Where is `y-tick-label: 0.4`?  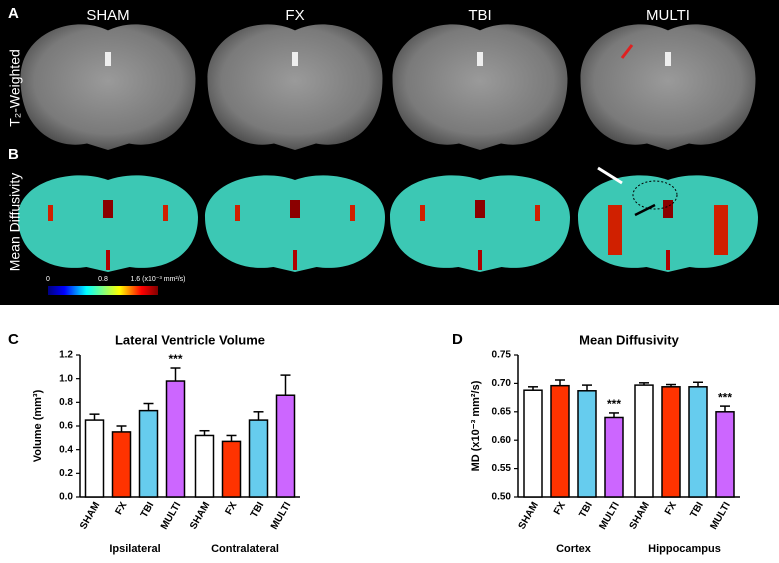 y-tick-label: 0.4 is located at coordinates (66, 449).